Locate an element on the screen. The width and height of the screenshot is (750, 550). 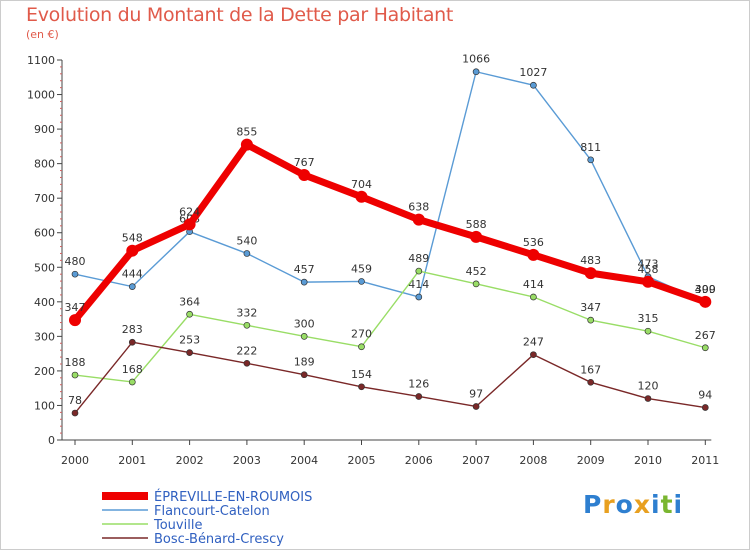
x-tick-label: 2009 is located at coordinates (591, 460).